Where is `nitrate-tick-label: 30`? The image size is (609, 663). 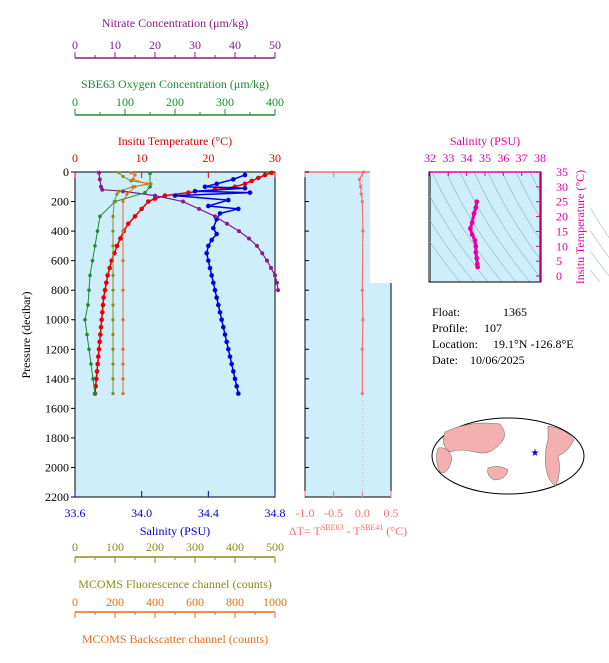 nitrate-tick-label: 30 is located at coordinates (195, 45).